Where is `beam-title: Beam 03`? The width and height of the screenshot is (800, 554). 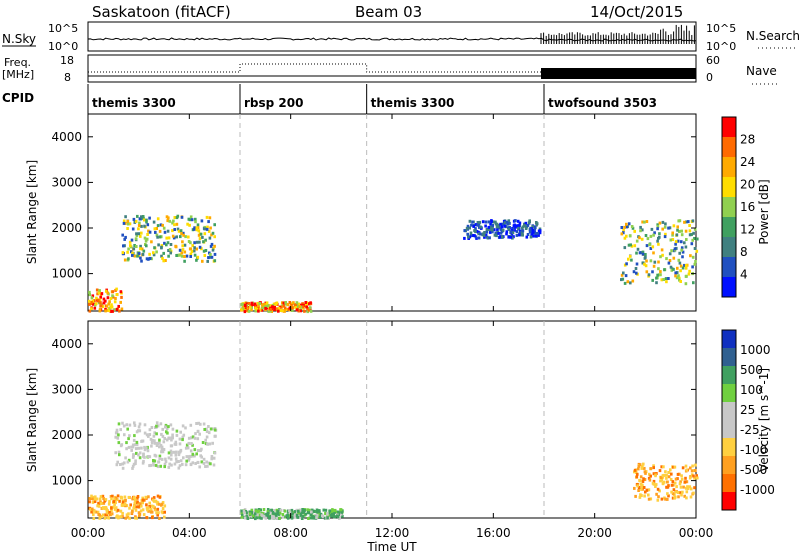 beam-title: Beam 03 is located at coordinates (388, 12).